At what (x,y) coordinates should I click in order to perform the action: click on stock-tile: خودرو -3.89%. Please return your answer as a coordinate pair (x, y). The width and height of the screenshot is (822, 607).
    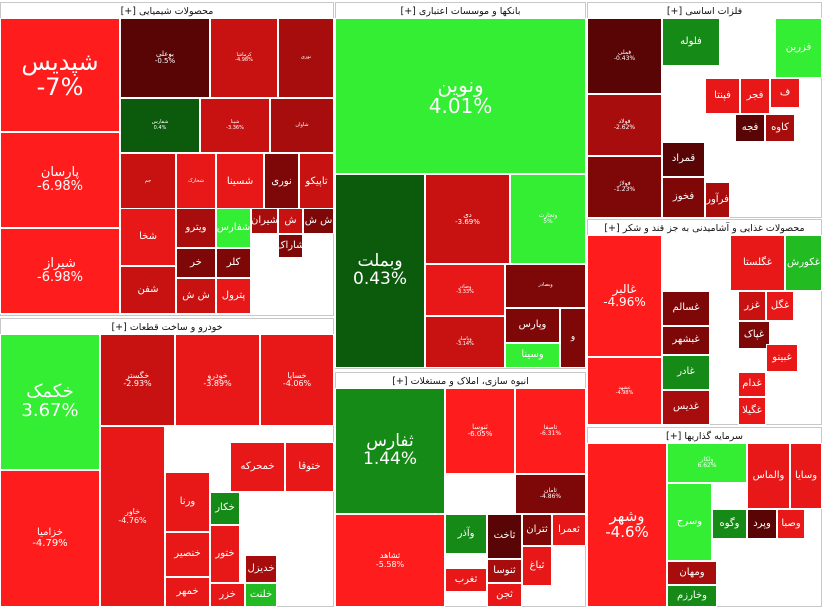
    Looking at the image, I should click on (217, 380).